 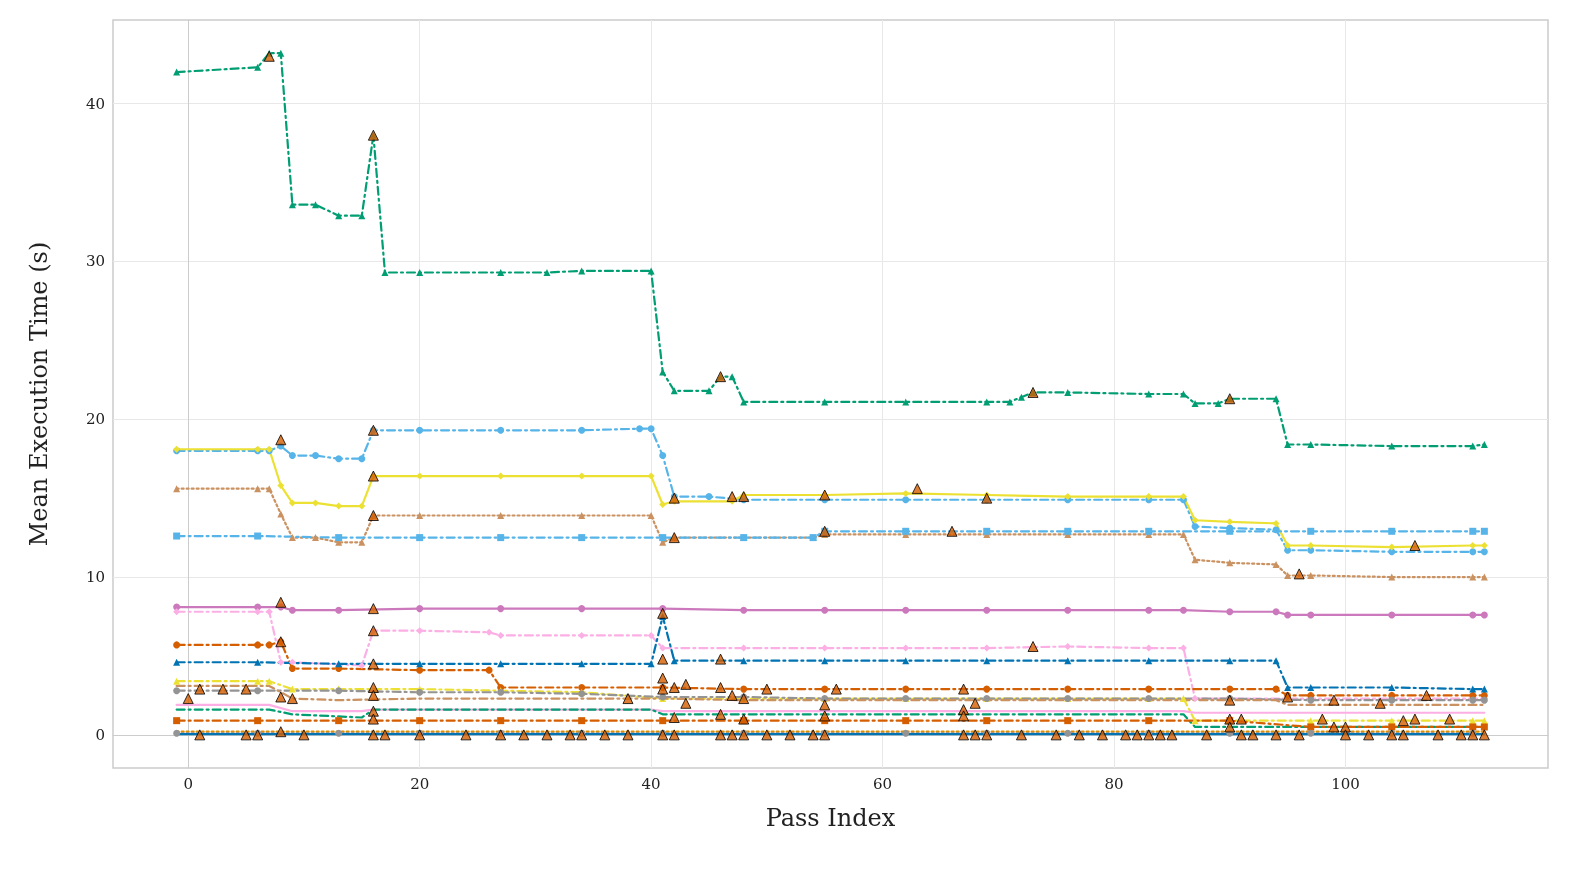 I want to click on x-tick-label: 60, so click(x=883, y=783).